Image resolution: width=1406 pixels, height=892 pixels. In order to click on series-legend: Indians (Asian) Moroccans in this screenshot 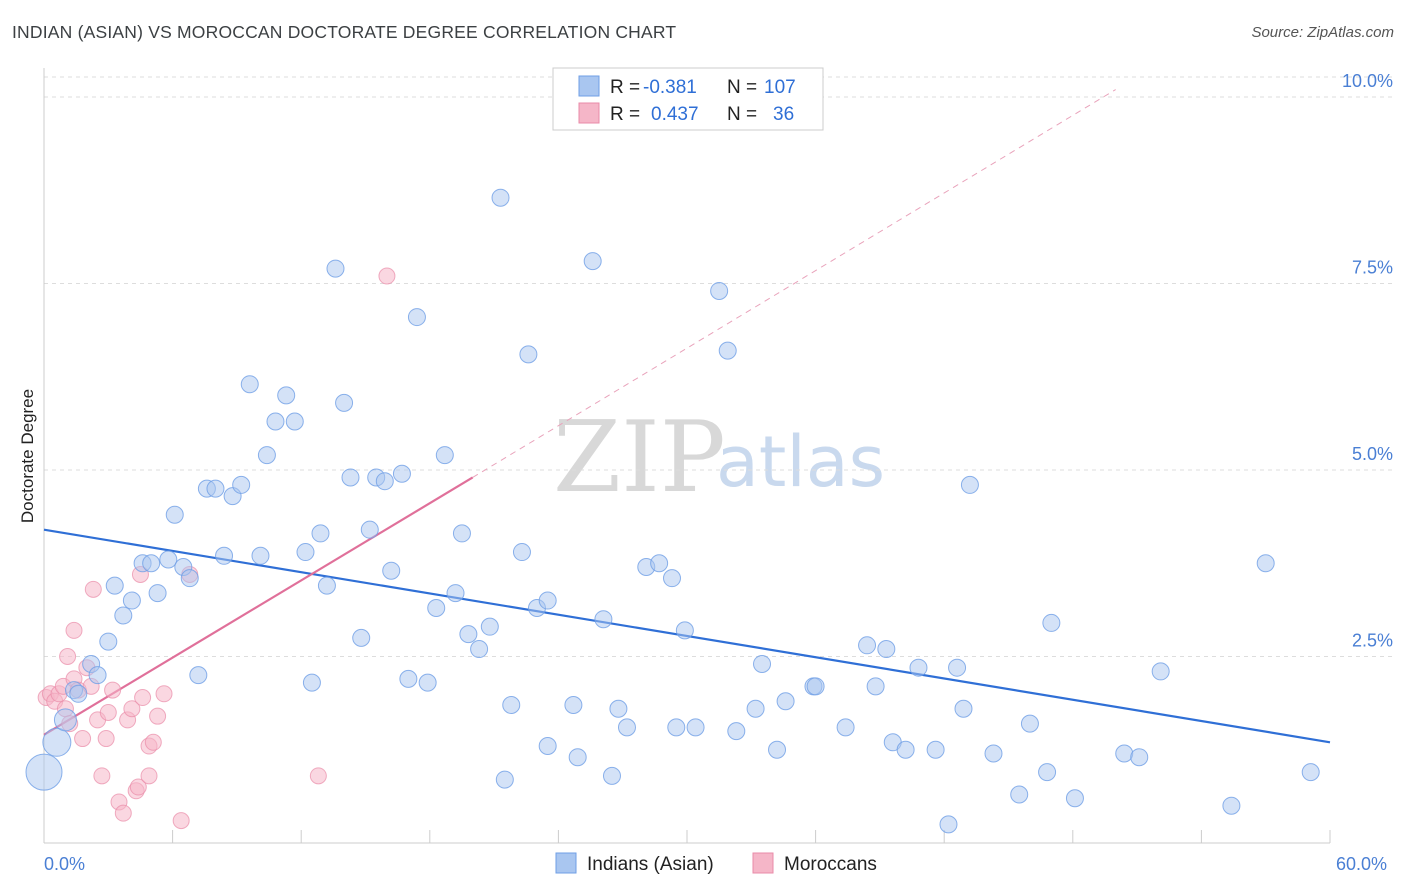, I will do `click(716, 863)`.